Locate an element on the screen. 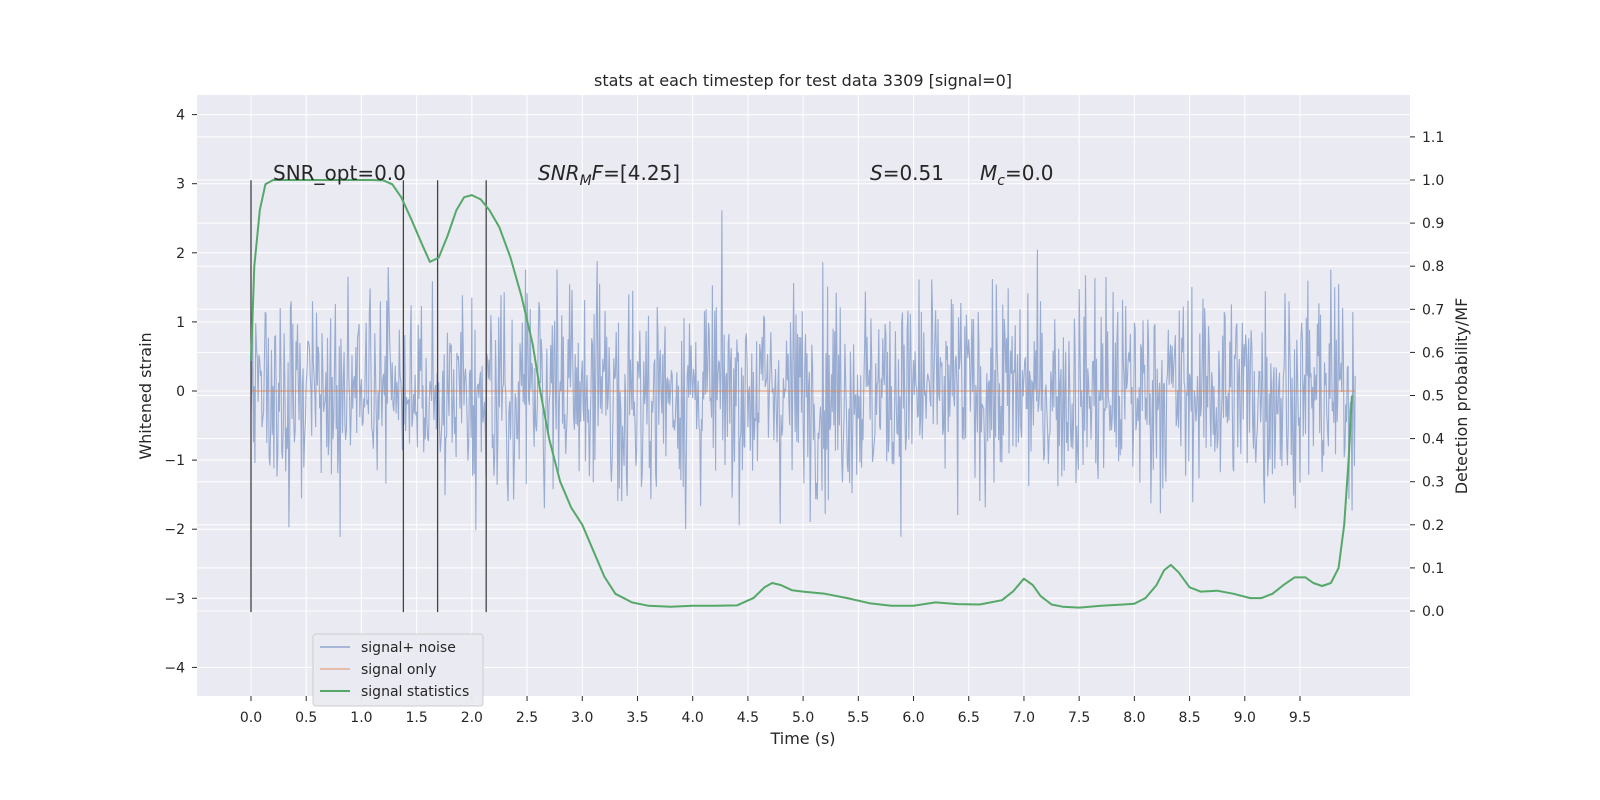 This screenshot has height=800, width=1600. y-tick-label: 2 is located at coordinates (180, 254).